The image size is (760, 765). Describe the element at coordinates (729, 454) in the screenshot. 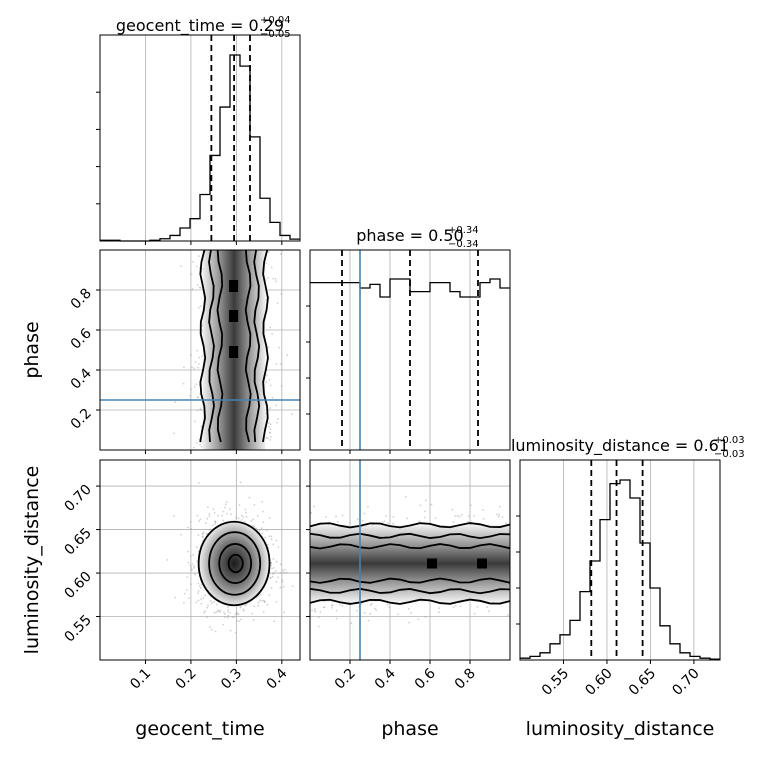

I see `title-luminosity-distance-minus: −0.03` at that location.